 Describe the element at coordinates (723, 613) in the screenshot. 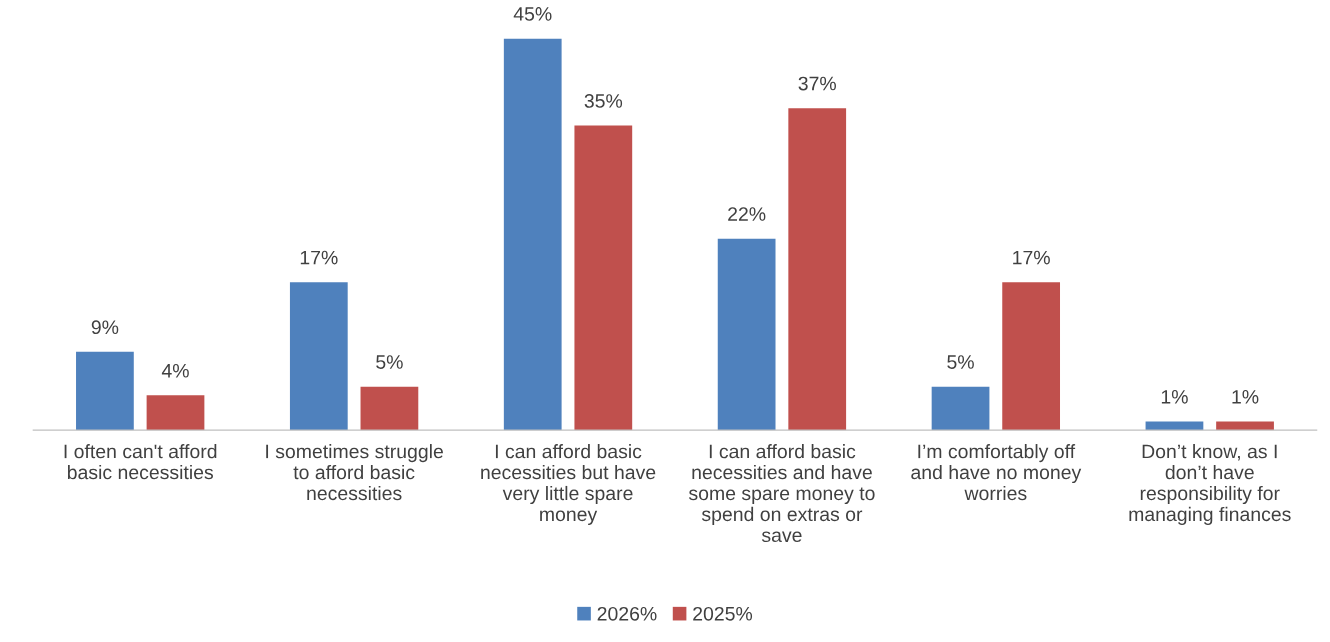

I see `legend-label: 2025%` at that location.